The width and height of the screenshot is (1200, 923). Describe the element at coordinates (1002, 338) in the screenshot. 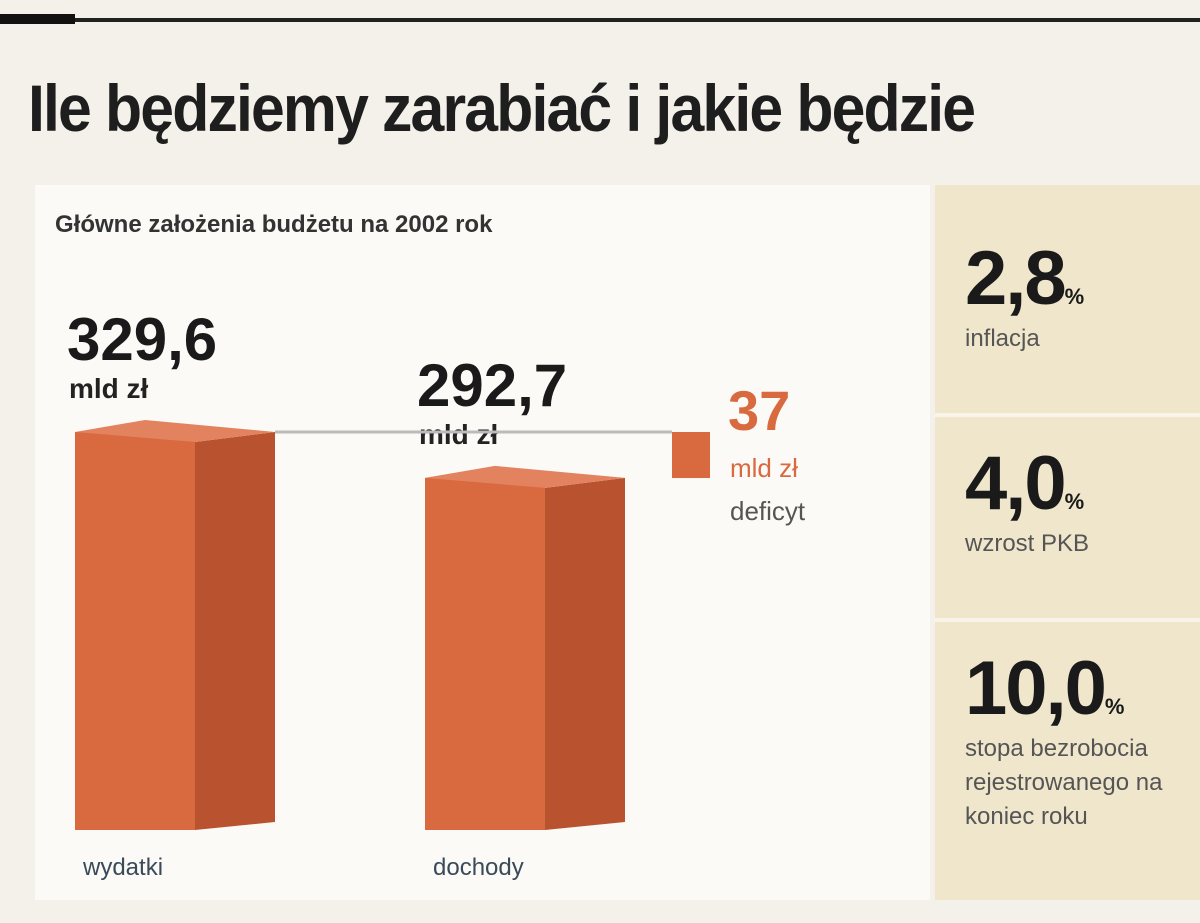

I see `indicator-caption: inflacja` at that location.